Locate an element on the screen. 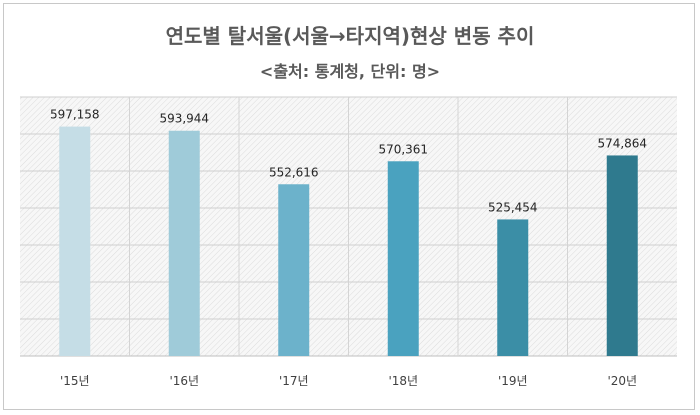 This screenshot has width=700, height=415. x-tick-labels: '15년 '16년 '17년 '18년 '19년 '20년 is located at coordinates (348, 381).